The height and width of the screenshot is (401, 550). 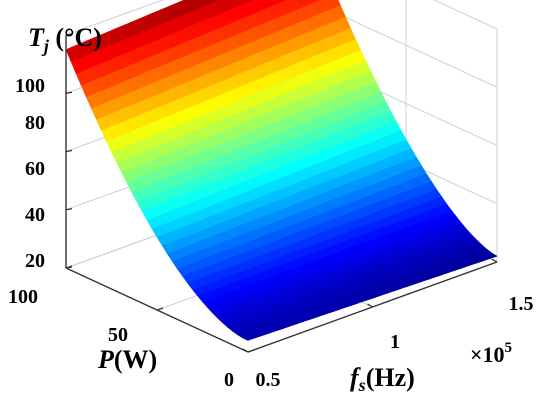 I want to click on x-tick-labels: 0.5 1 1.5, so click(x=395, y=342).